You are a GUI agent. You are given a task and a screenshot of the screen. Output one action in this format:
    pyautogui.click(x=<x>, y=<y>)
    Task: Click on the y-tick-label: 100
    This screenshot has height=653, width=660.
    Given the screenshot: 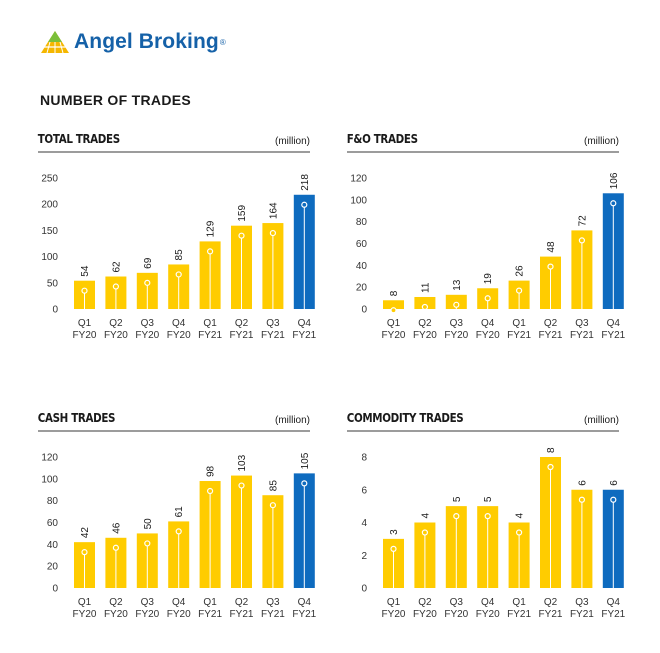 What is the action you would take?
    pyautogui.click(x=49, y=257)
    